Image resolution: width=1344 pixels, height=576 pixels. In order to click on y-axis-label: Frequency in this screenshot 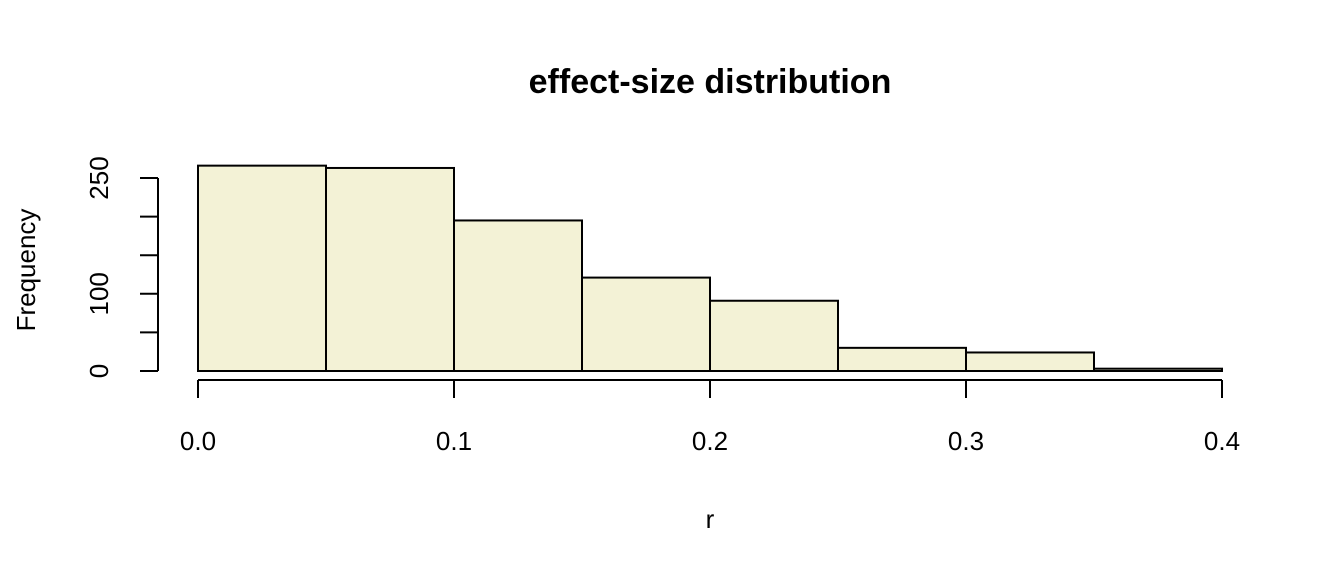, I will do `click(26, 270)`.